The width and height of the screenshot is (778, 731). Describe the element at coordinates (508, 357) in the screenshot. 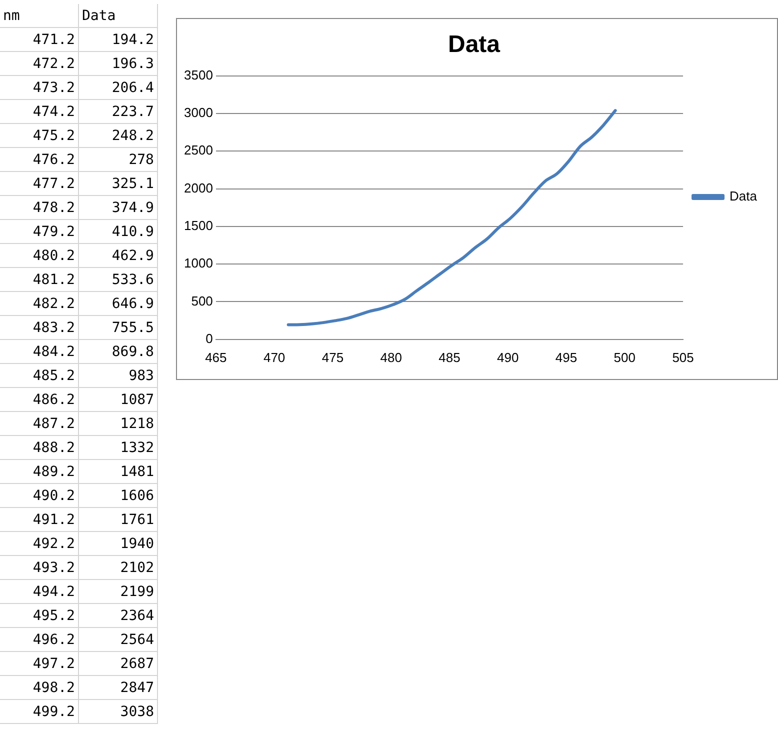

I see `x-tick-label: 490` at that location.